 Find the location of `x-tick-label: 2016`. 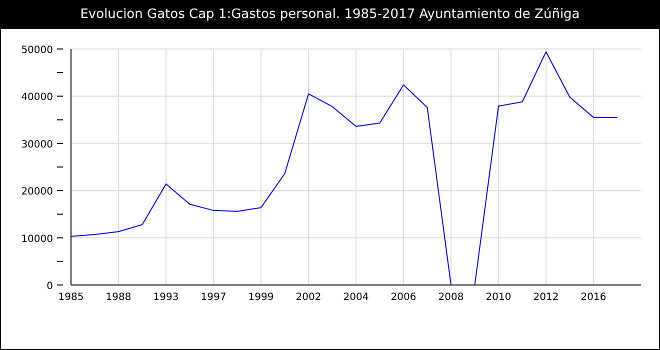

x-tick-label: 2016 is located at coordinates (593, 298).